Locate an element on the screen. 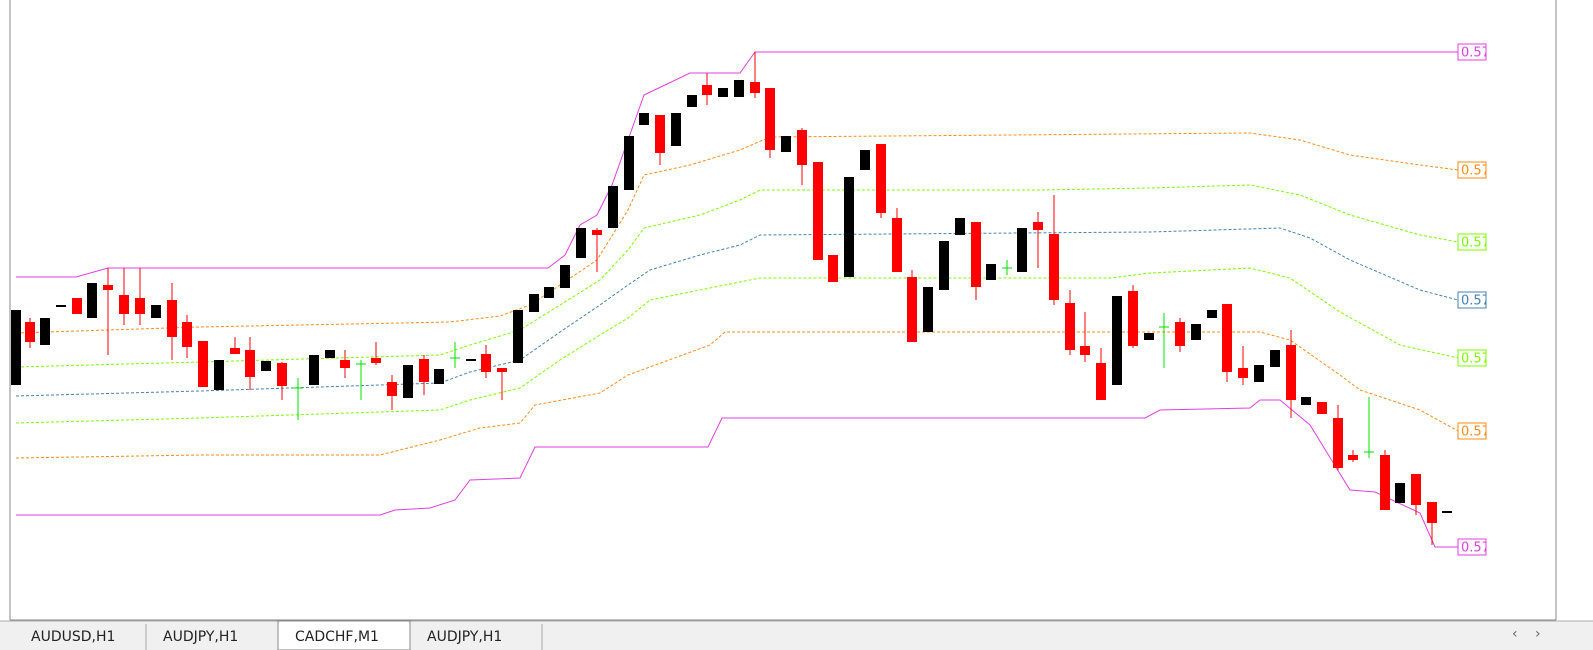  tab: CADCHF,M1 is located at coordinates (344, 635).